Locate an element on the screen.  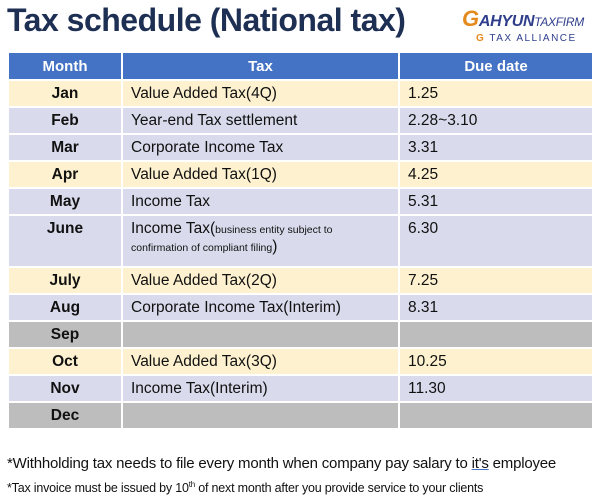
gahyun-taxfirm-logo: GAHYUNTAXFIRM G TAX ALLIANCE is located at coordinates (527, 29).